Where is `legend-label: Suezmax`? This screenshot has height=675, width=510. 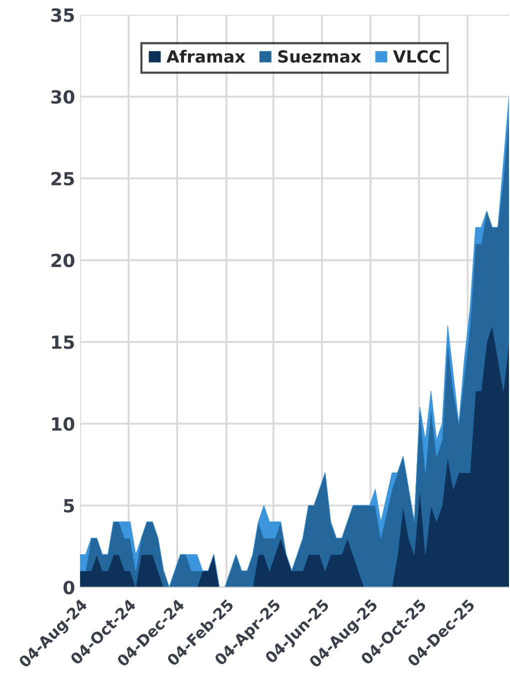 legend-label: Suezmax is located at coordinates (320, 56).